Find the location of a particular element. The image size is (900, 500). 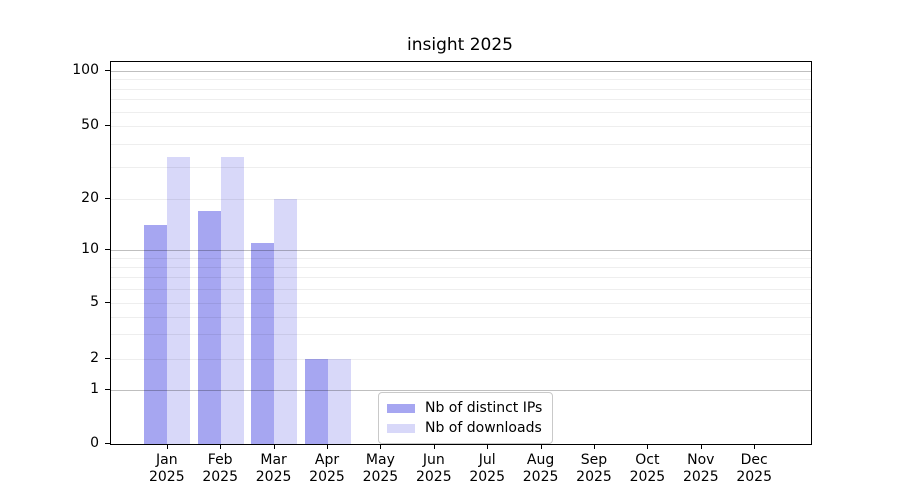

x-tick-label-feb: Feb 2025 is located at coordinates (220, 468).